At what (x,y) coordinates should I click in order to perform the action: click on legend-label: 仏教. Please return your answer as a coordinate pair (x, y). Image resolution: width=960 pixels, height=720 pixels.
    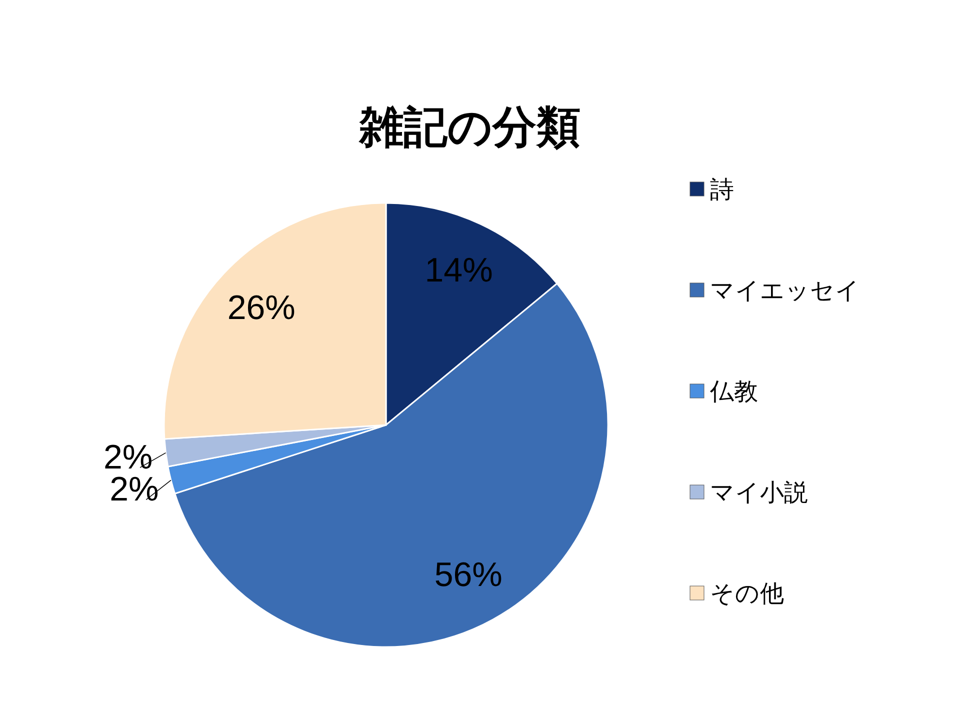
    Looking at the image, I should click on (733, 392).